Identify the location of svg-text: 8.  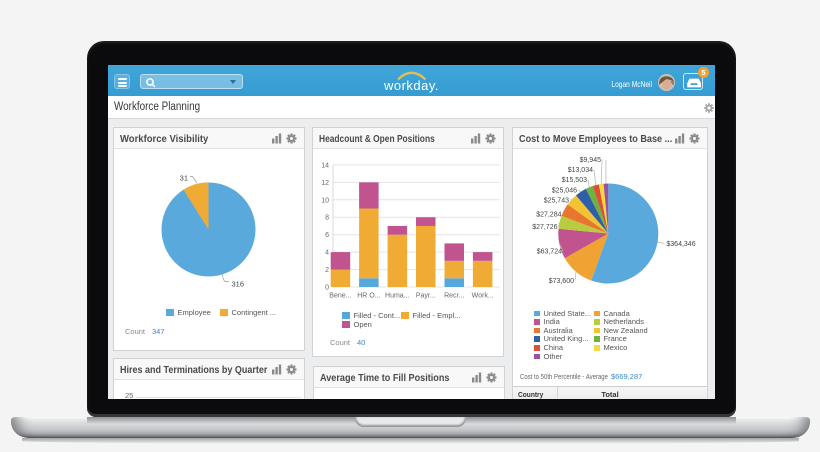
(327, 218).